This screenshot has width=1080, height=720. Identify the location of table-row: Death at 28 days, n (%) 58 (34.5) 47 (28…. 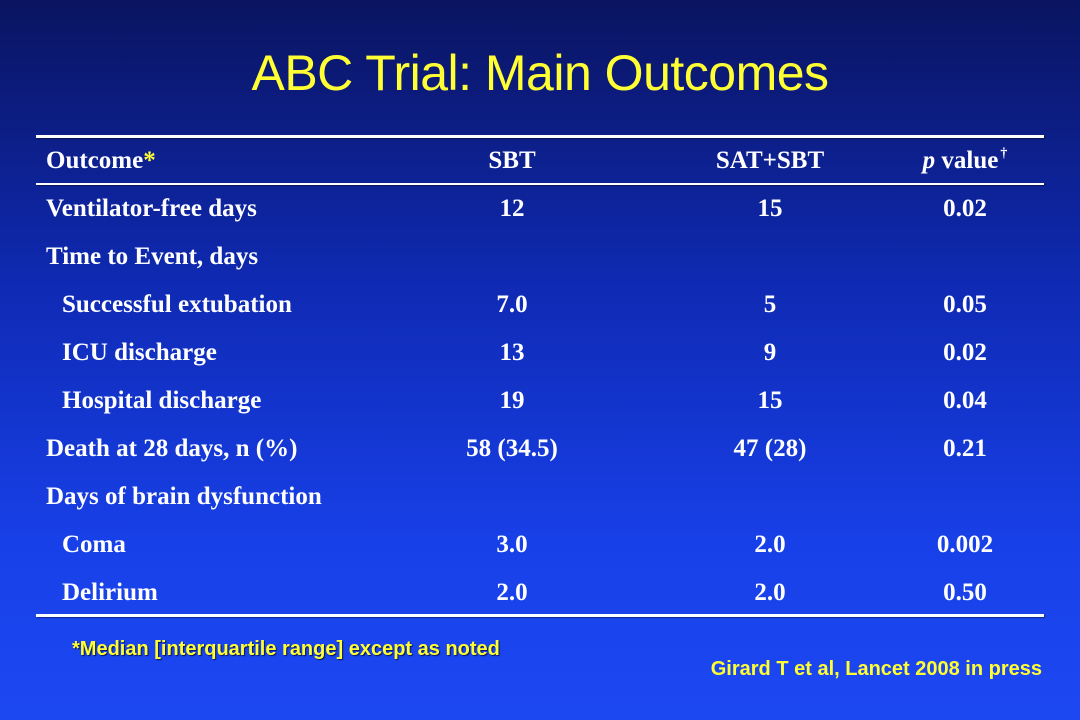
(540, 449).